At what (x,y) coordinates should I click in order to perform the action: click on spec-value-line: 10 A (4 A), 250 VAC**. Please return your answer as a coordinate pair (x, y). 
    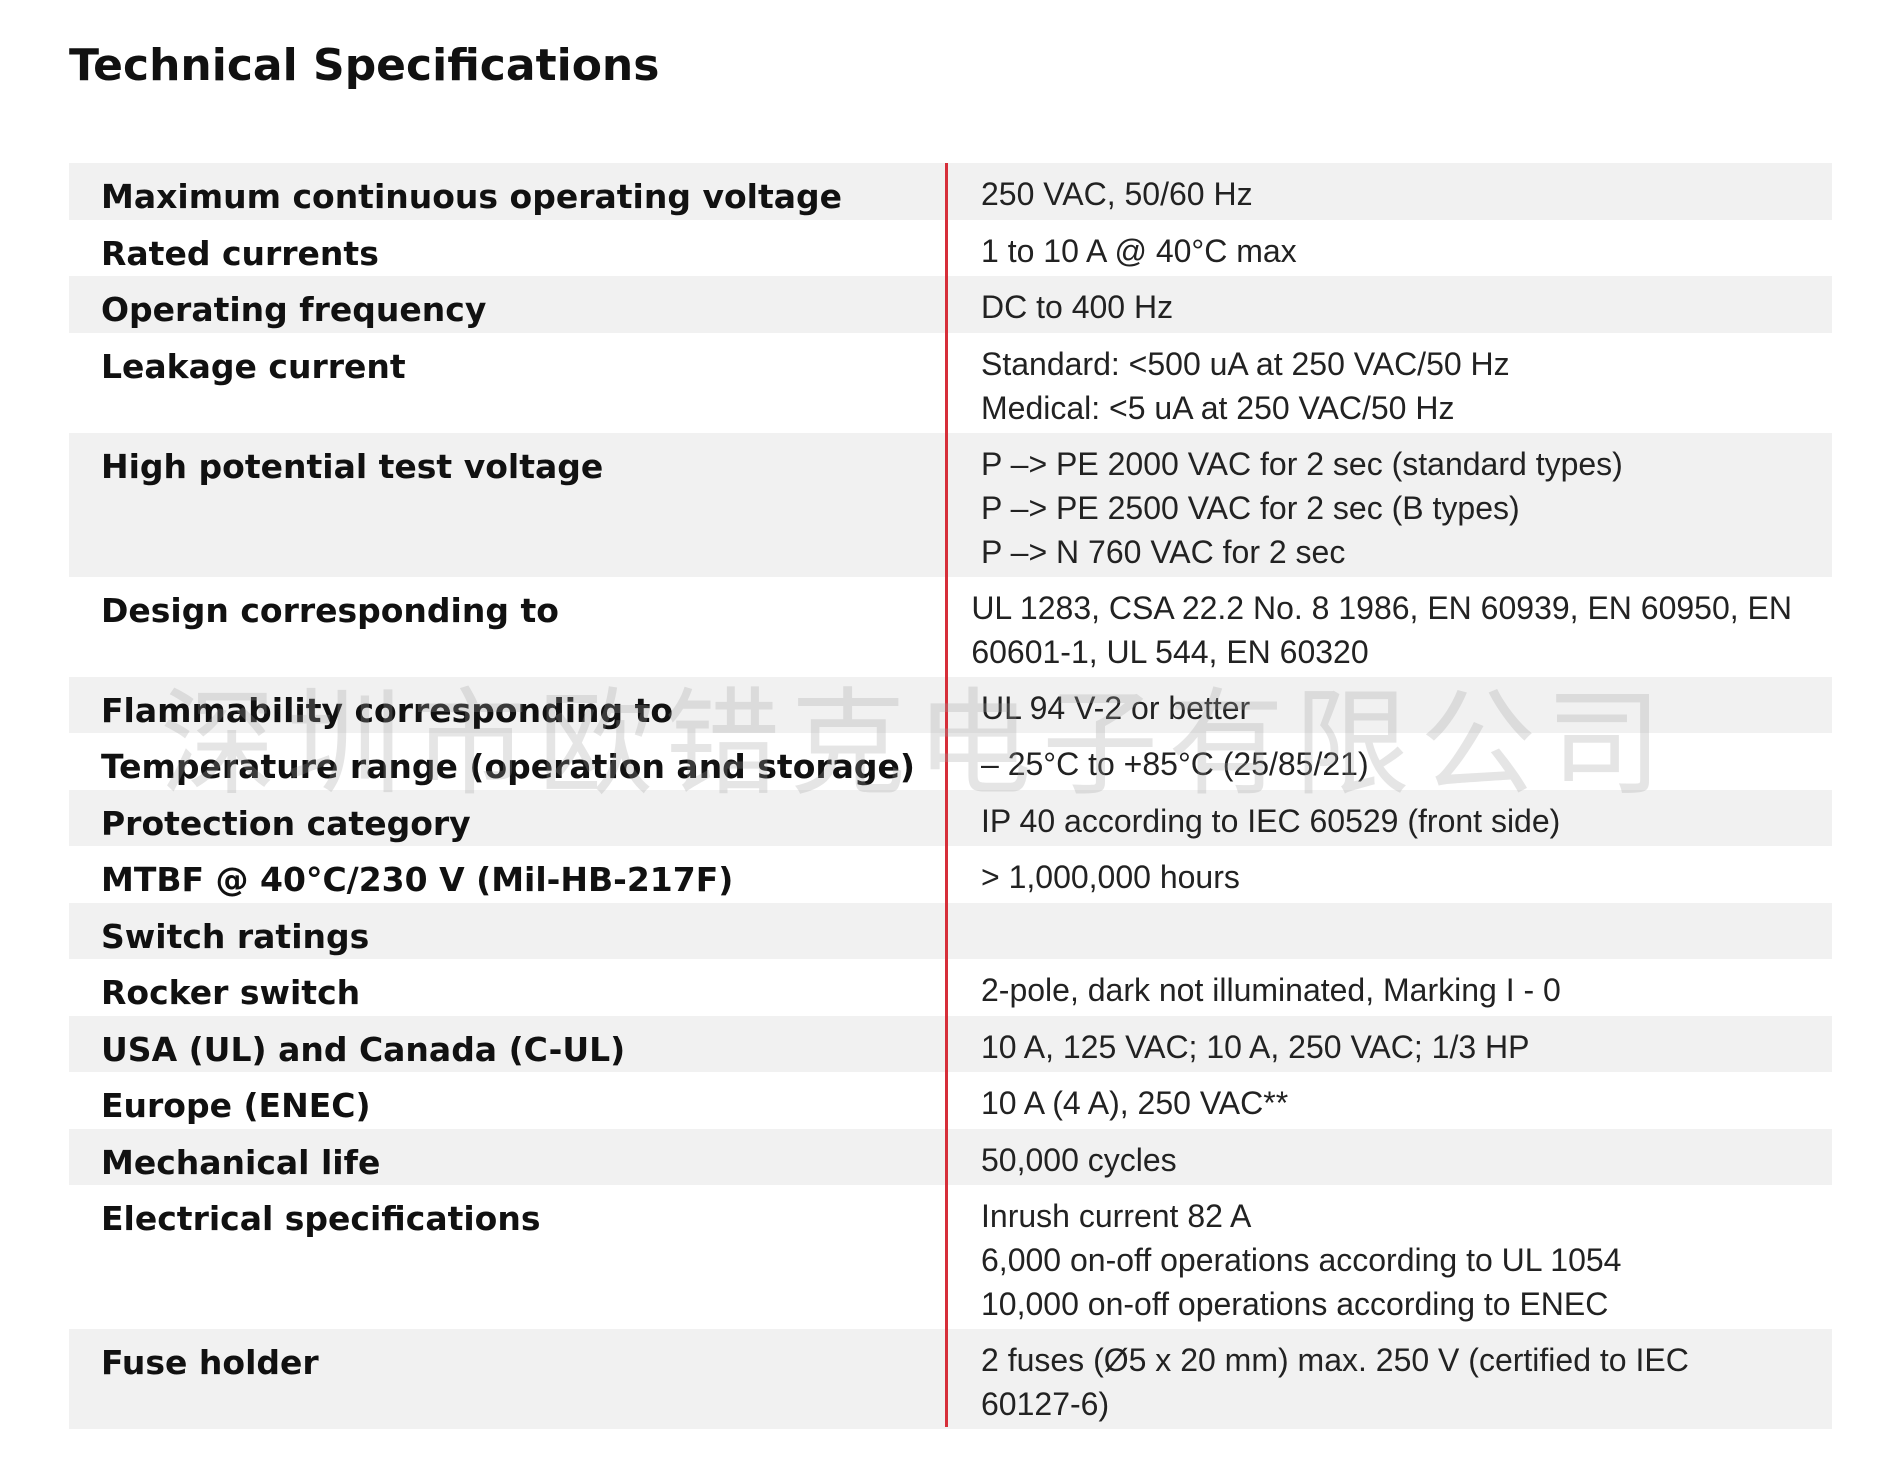
    Looking at the image, I should click on (1135, 1103).